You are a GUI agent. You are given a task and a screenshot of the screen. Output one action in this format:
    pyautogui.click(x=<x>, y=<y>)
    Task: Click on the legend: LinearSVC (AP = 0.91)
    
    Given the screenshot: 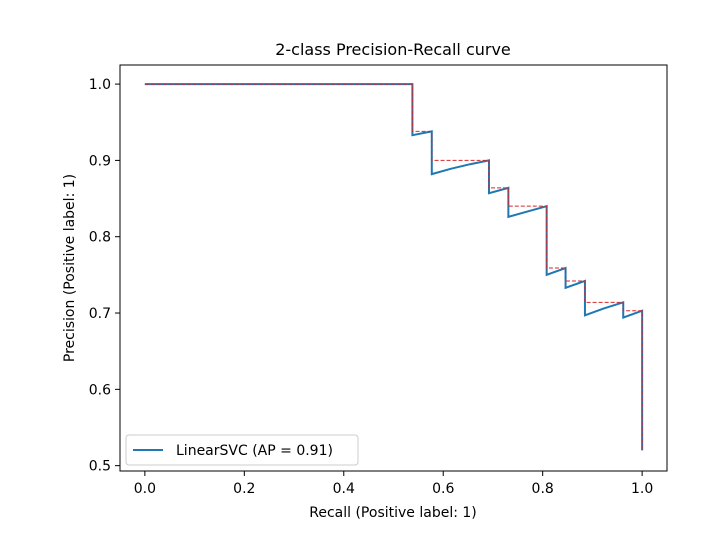 What is the action you would take?
    pyautogui.click(x=242, y=450)
    